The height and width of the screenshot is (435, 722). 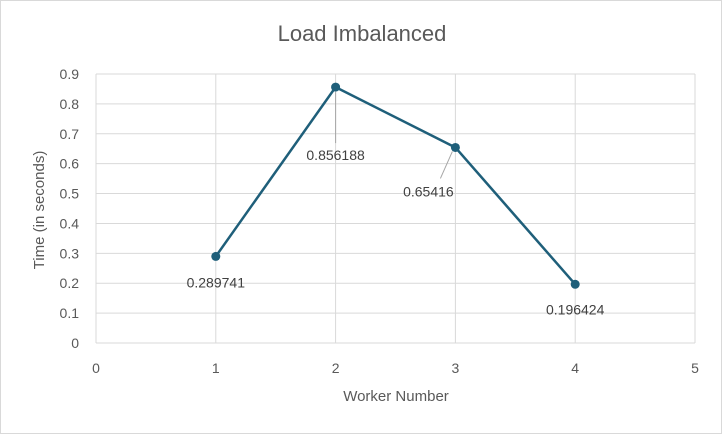 I want to click on label-leader-lines, so click(x=394, y=135).